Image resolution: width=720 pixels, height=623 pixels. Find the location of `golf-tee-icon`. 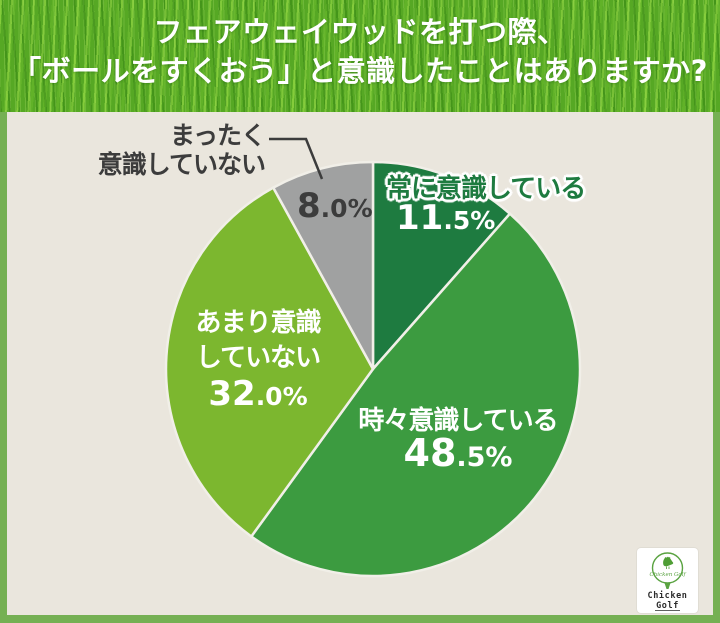

golf-tee-icon is located at coordinates (667, 586).